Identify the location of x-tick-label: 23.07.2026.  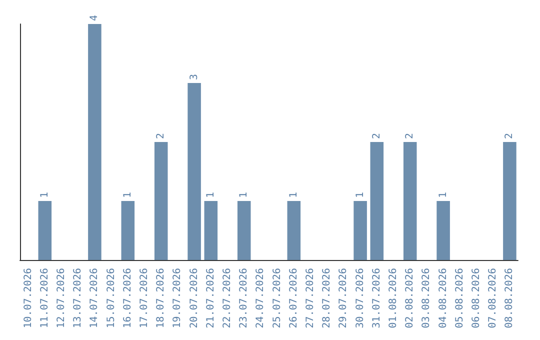
(244, 298).